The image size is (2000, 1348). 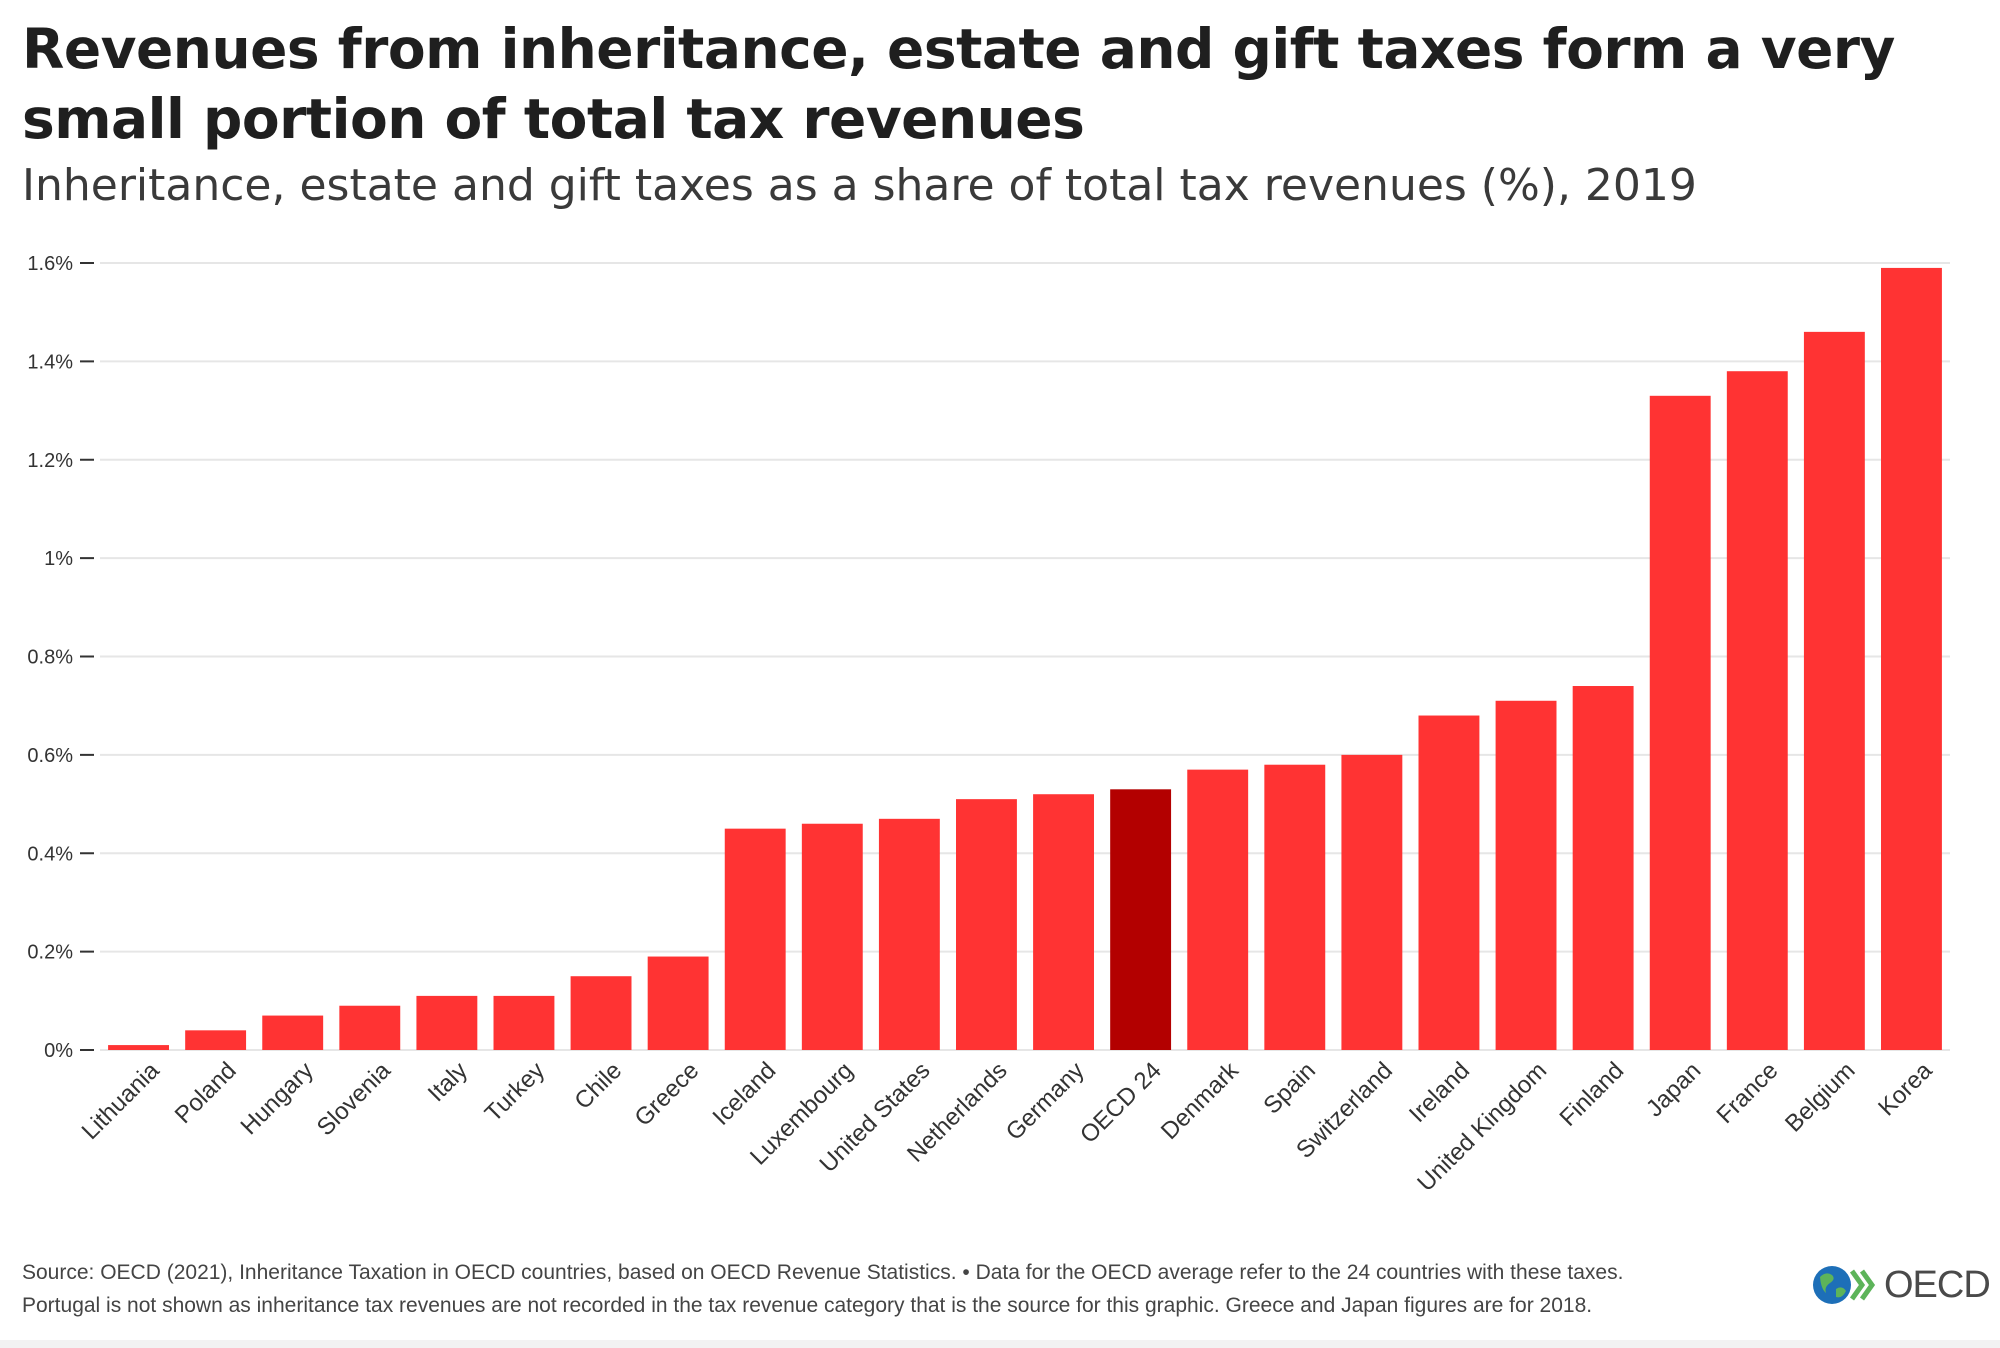 I want to click on bar-belgium, so click(x=1834, y=690).